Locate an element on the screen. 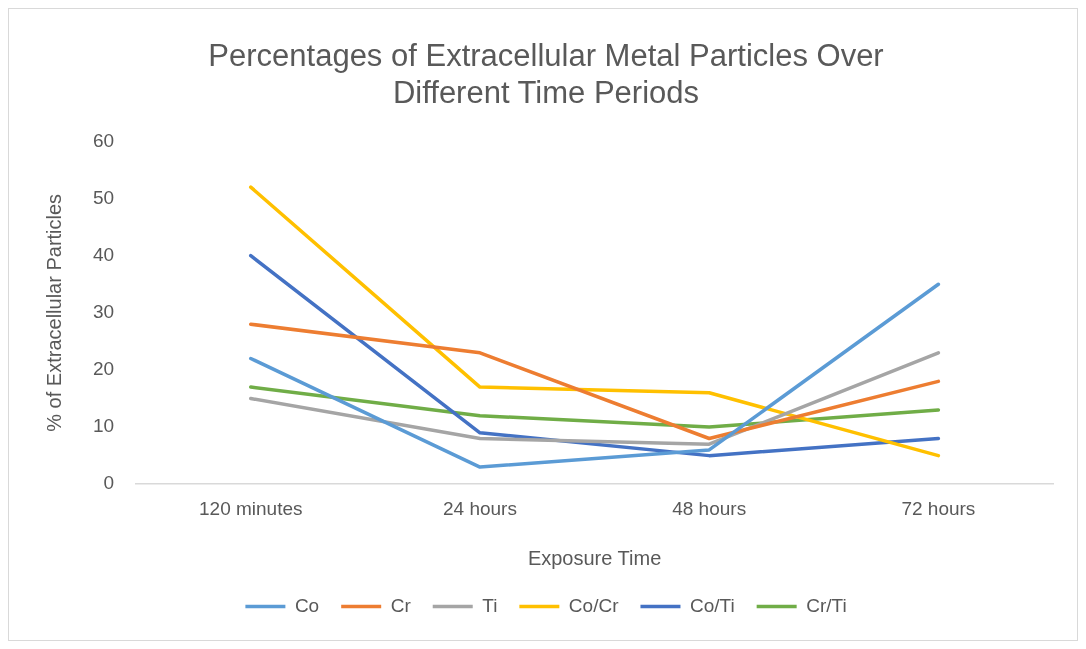  legend-label: Cr/Ti is located at coordinates (826, 605).